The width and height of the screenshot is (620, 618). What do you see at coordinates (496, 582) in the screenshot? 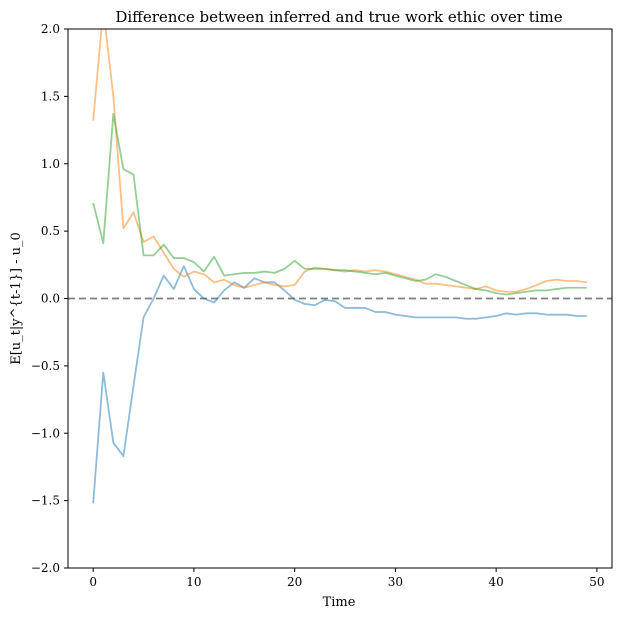
I see `x-tick-label: 40` at bounding box center [496, 582].